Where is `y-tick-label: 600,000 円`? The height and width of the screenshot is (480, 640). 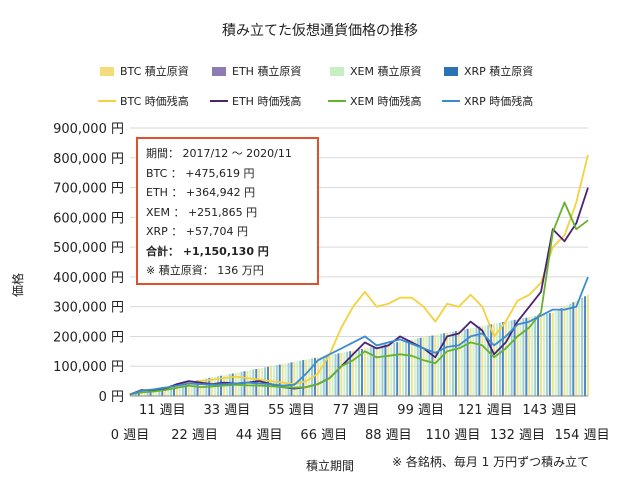 y-tick-label: 600,000 円 is located at coordinates (88, 218).